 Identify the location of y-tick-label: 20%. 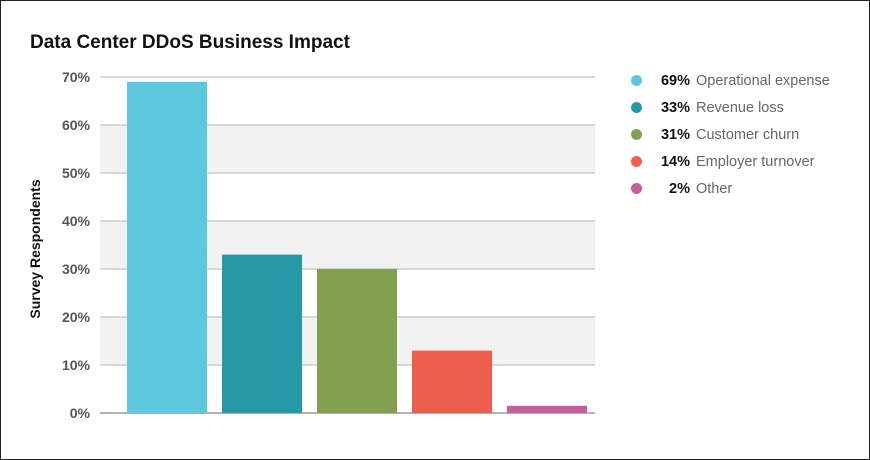
(76, 317).